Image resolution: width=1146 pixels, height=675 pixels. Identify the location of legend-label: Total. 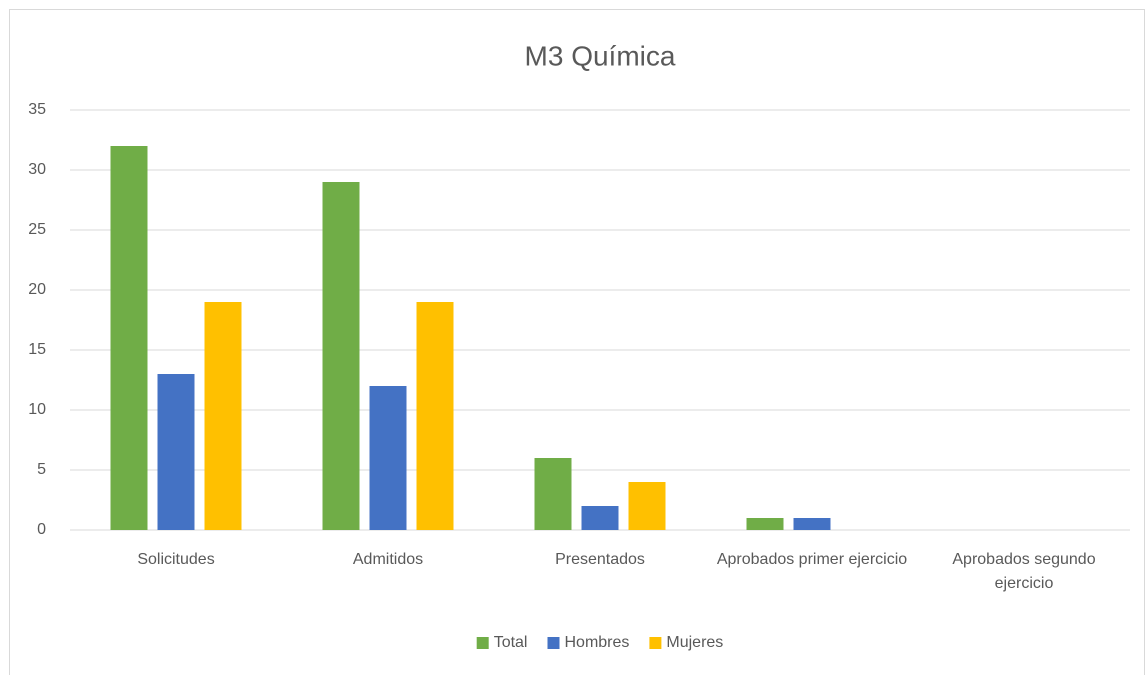
(511, 642).